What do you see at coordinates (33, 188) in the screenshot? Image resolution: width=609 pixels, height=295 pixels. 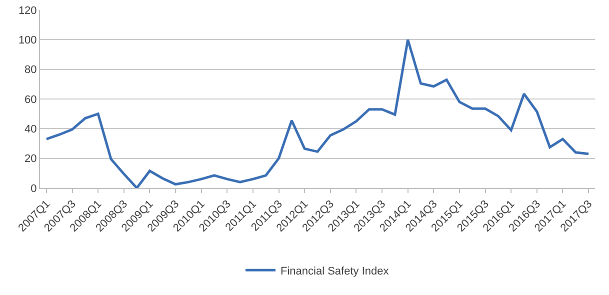 I see `y-tick-label: 0` at bounding box center [33, 188].